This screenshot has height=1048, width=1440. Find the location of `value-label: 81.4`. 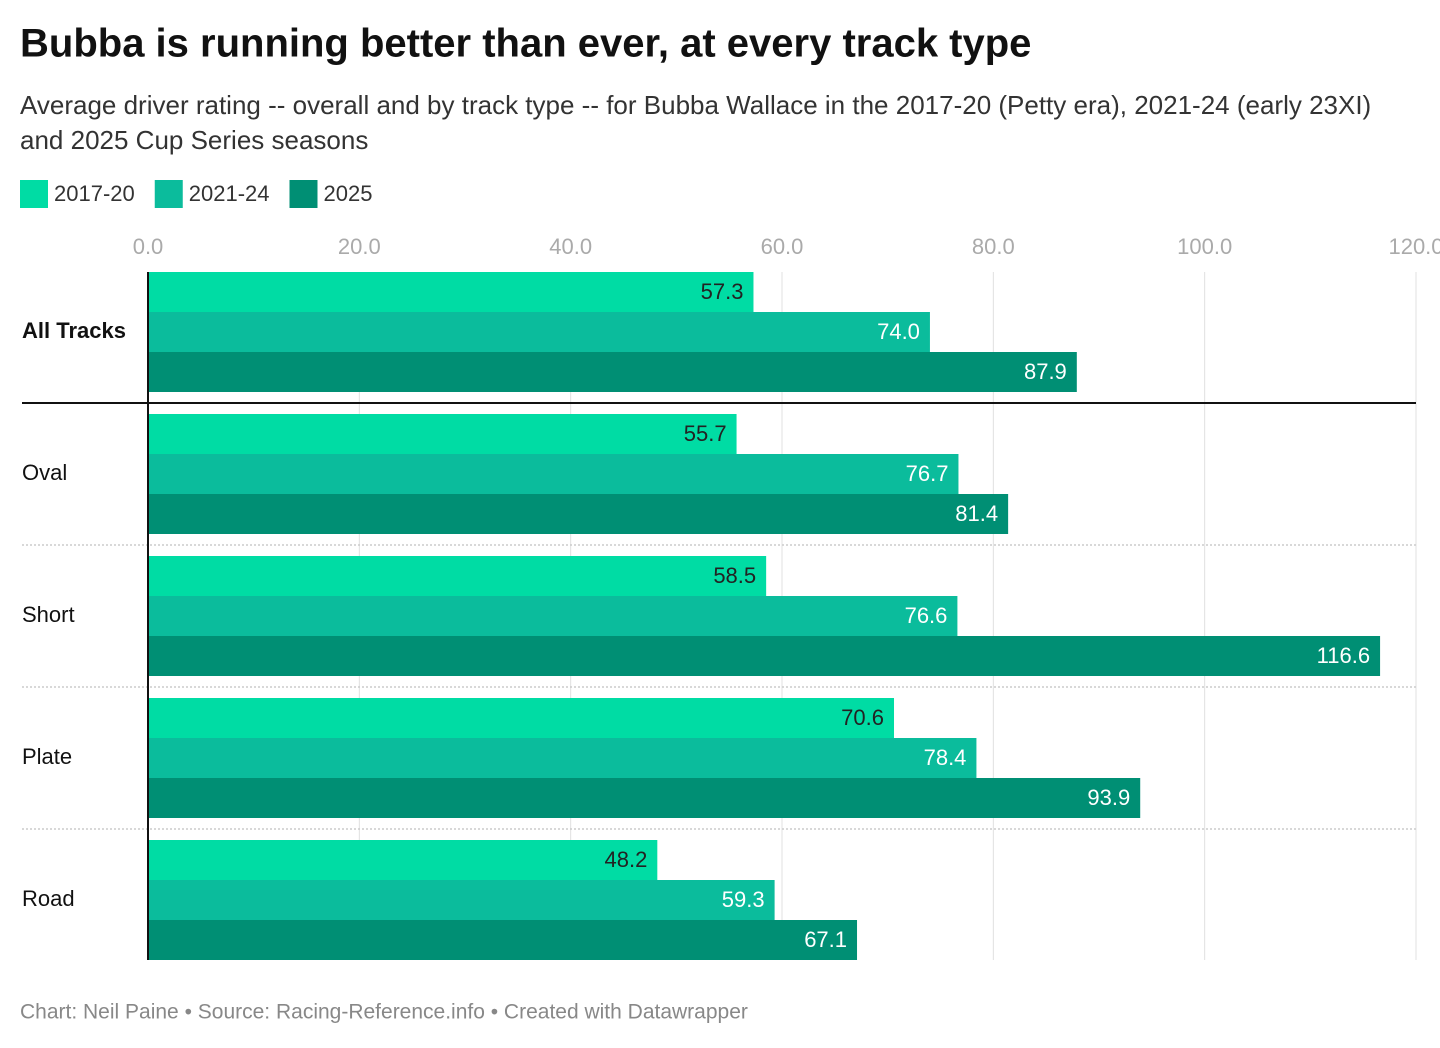

value-label: 81.4 is located at coordinates (976, 513).